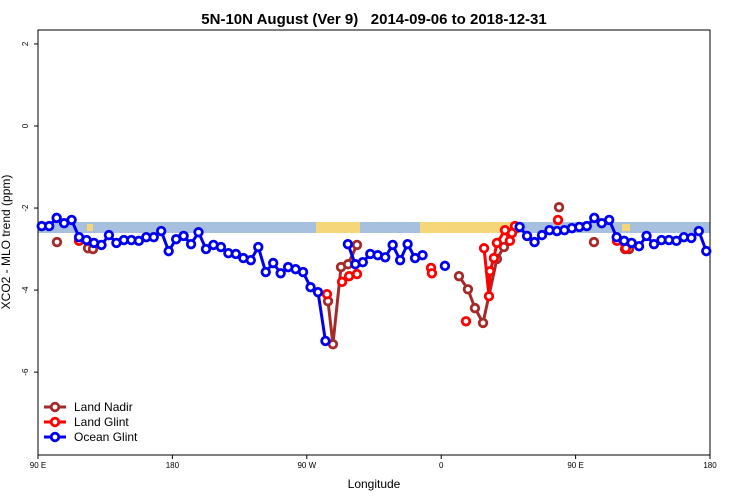 Image resolution: width=750 pixels, height=500 pixels. I want to click on y-tick-label: 0, so click(25, 125).